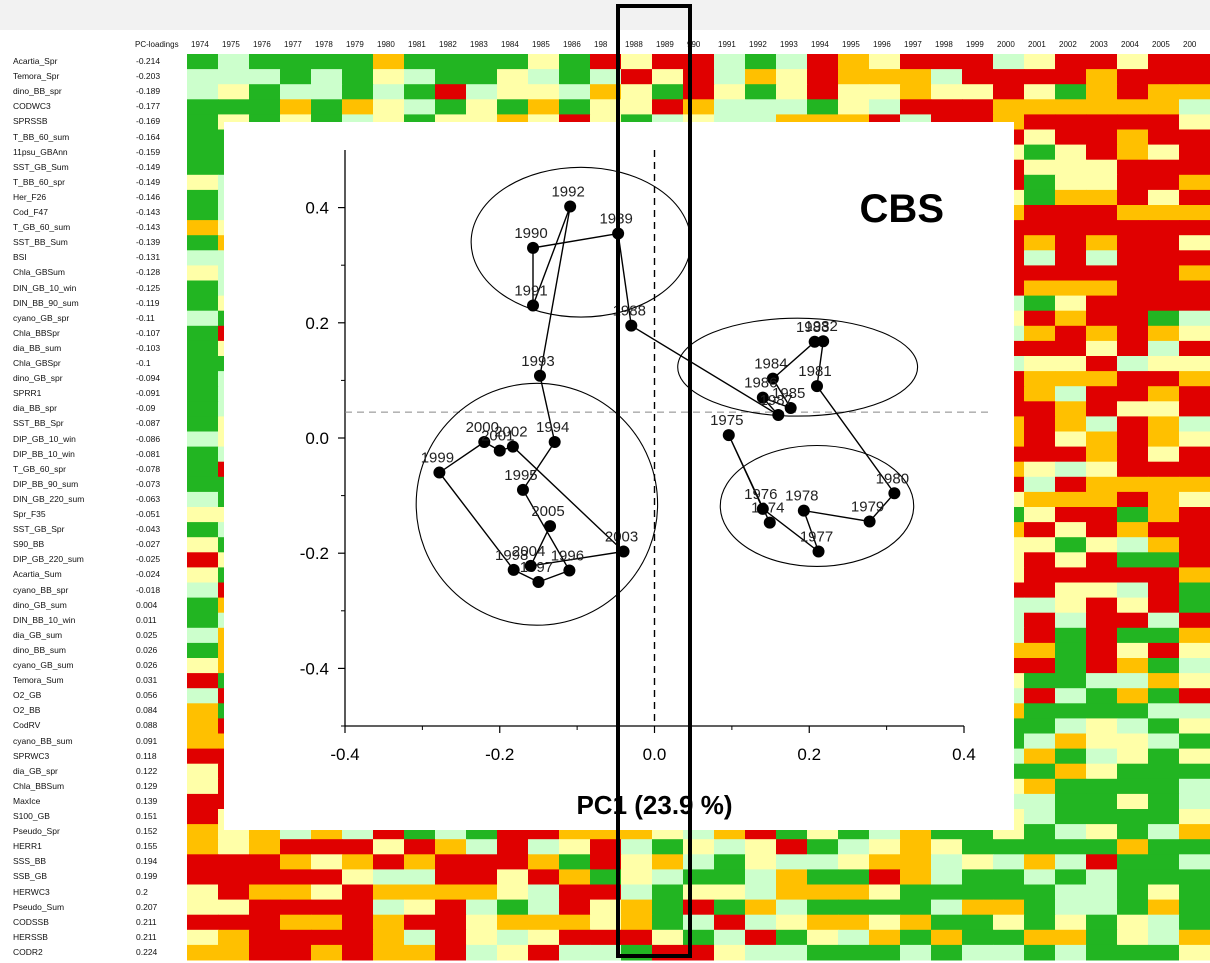 Image resolution: width=1210 pixels, height=963 pixels. What do you see at coordinates (147, 876) in the screenshot?
I see `variable-loading: 0.199` at bounding box center [147, 876].